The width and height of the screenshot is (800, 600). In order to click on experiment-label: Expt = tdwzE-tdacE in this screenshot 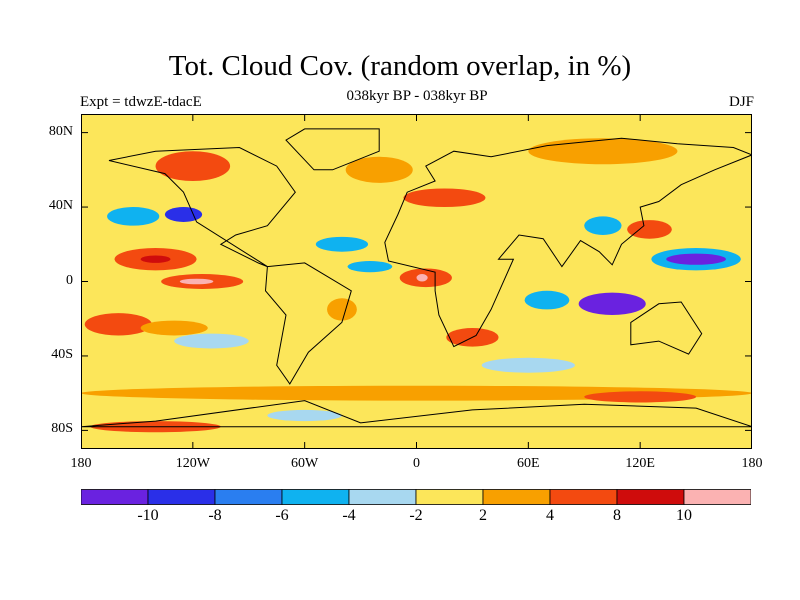, I will do `click(141, 102)`.